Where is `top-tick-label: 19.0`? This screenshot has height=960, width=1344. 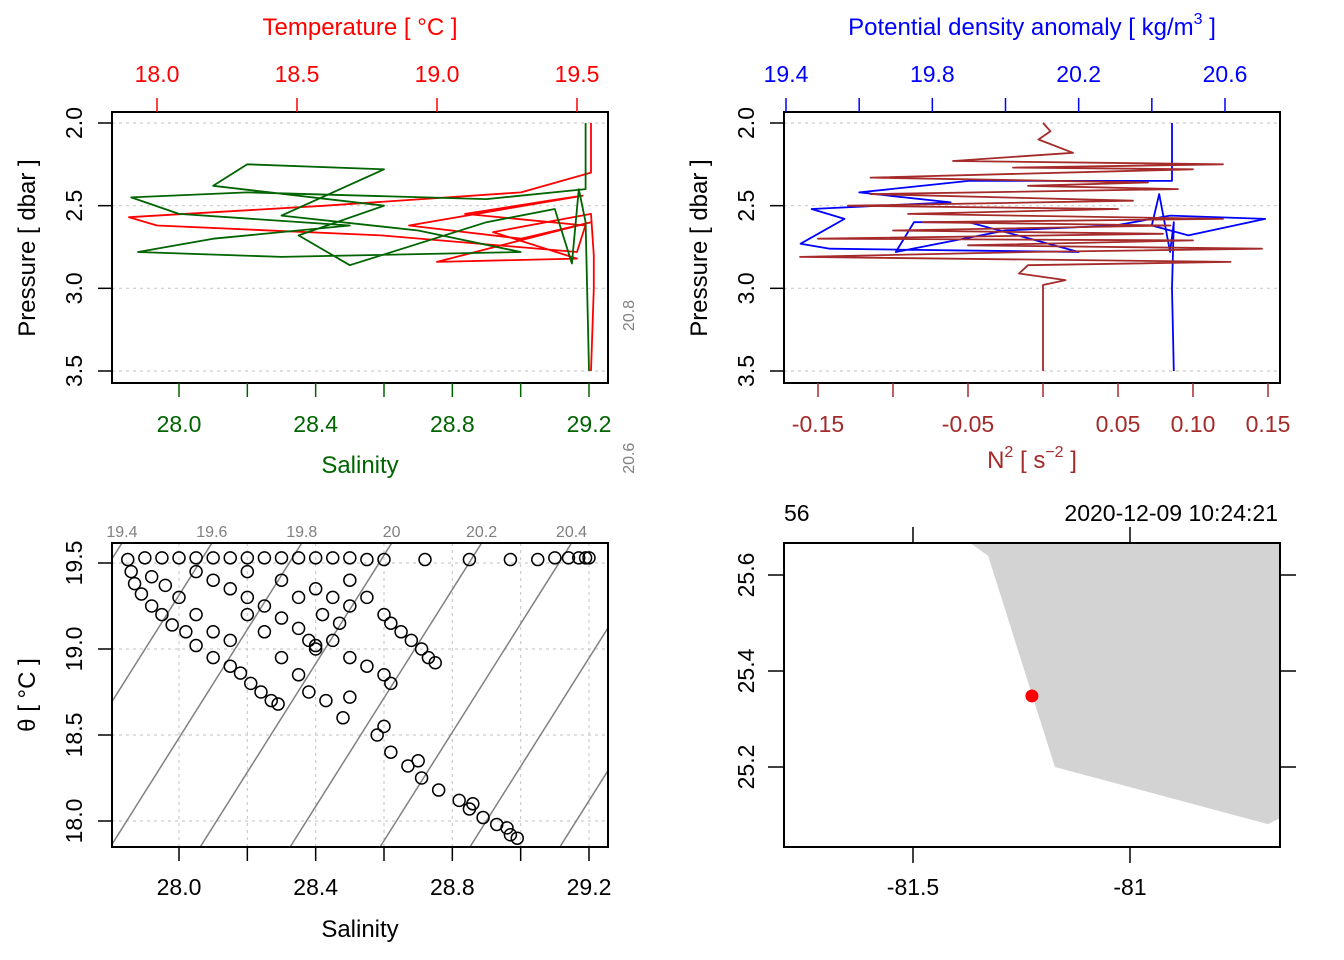
top-tick-label: 19.0 is located at coordinates (437, 74).